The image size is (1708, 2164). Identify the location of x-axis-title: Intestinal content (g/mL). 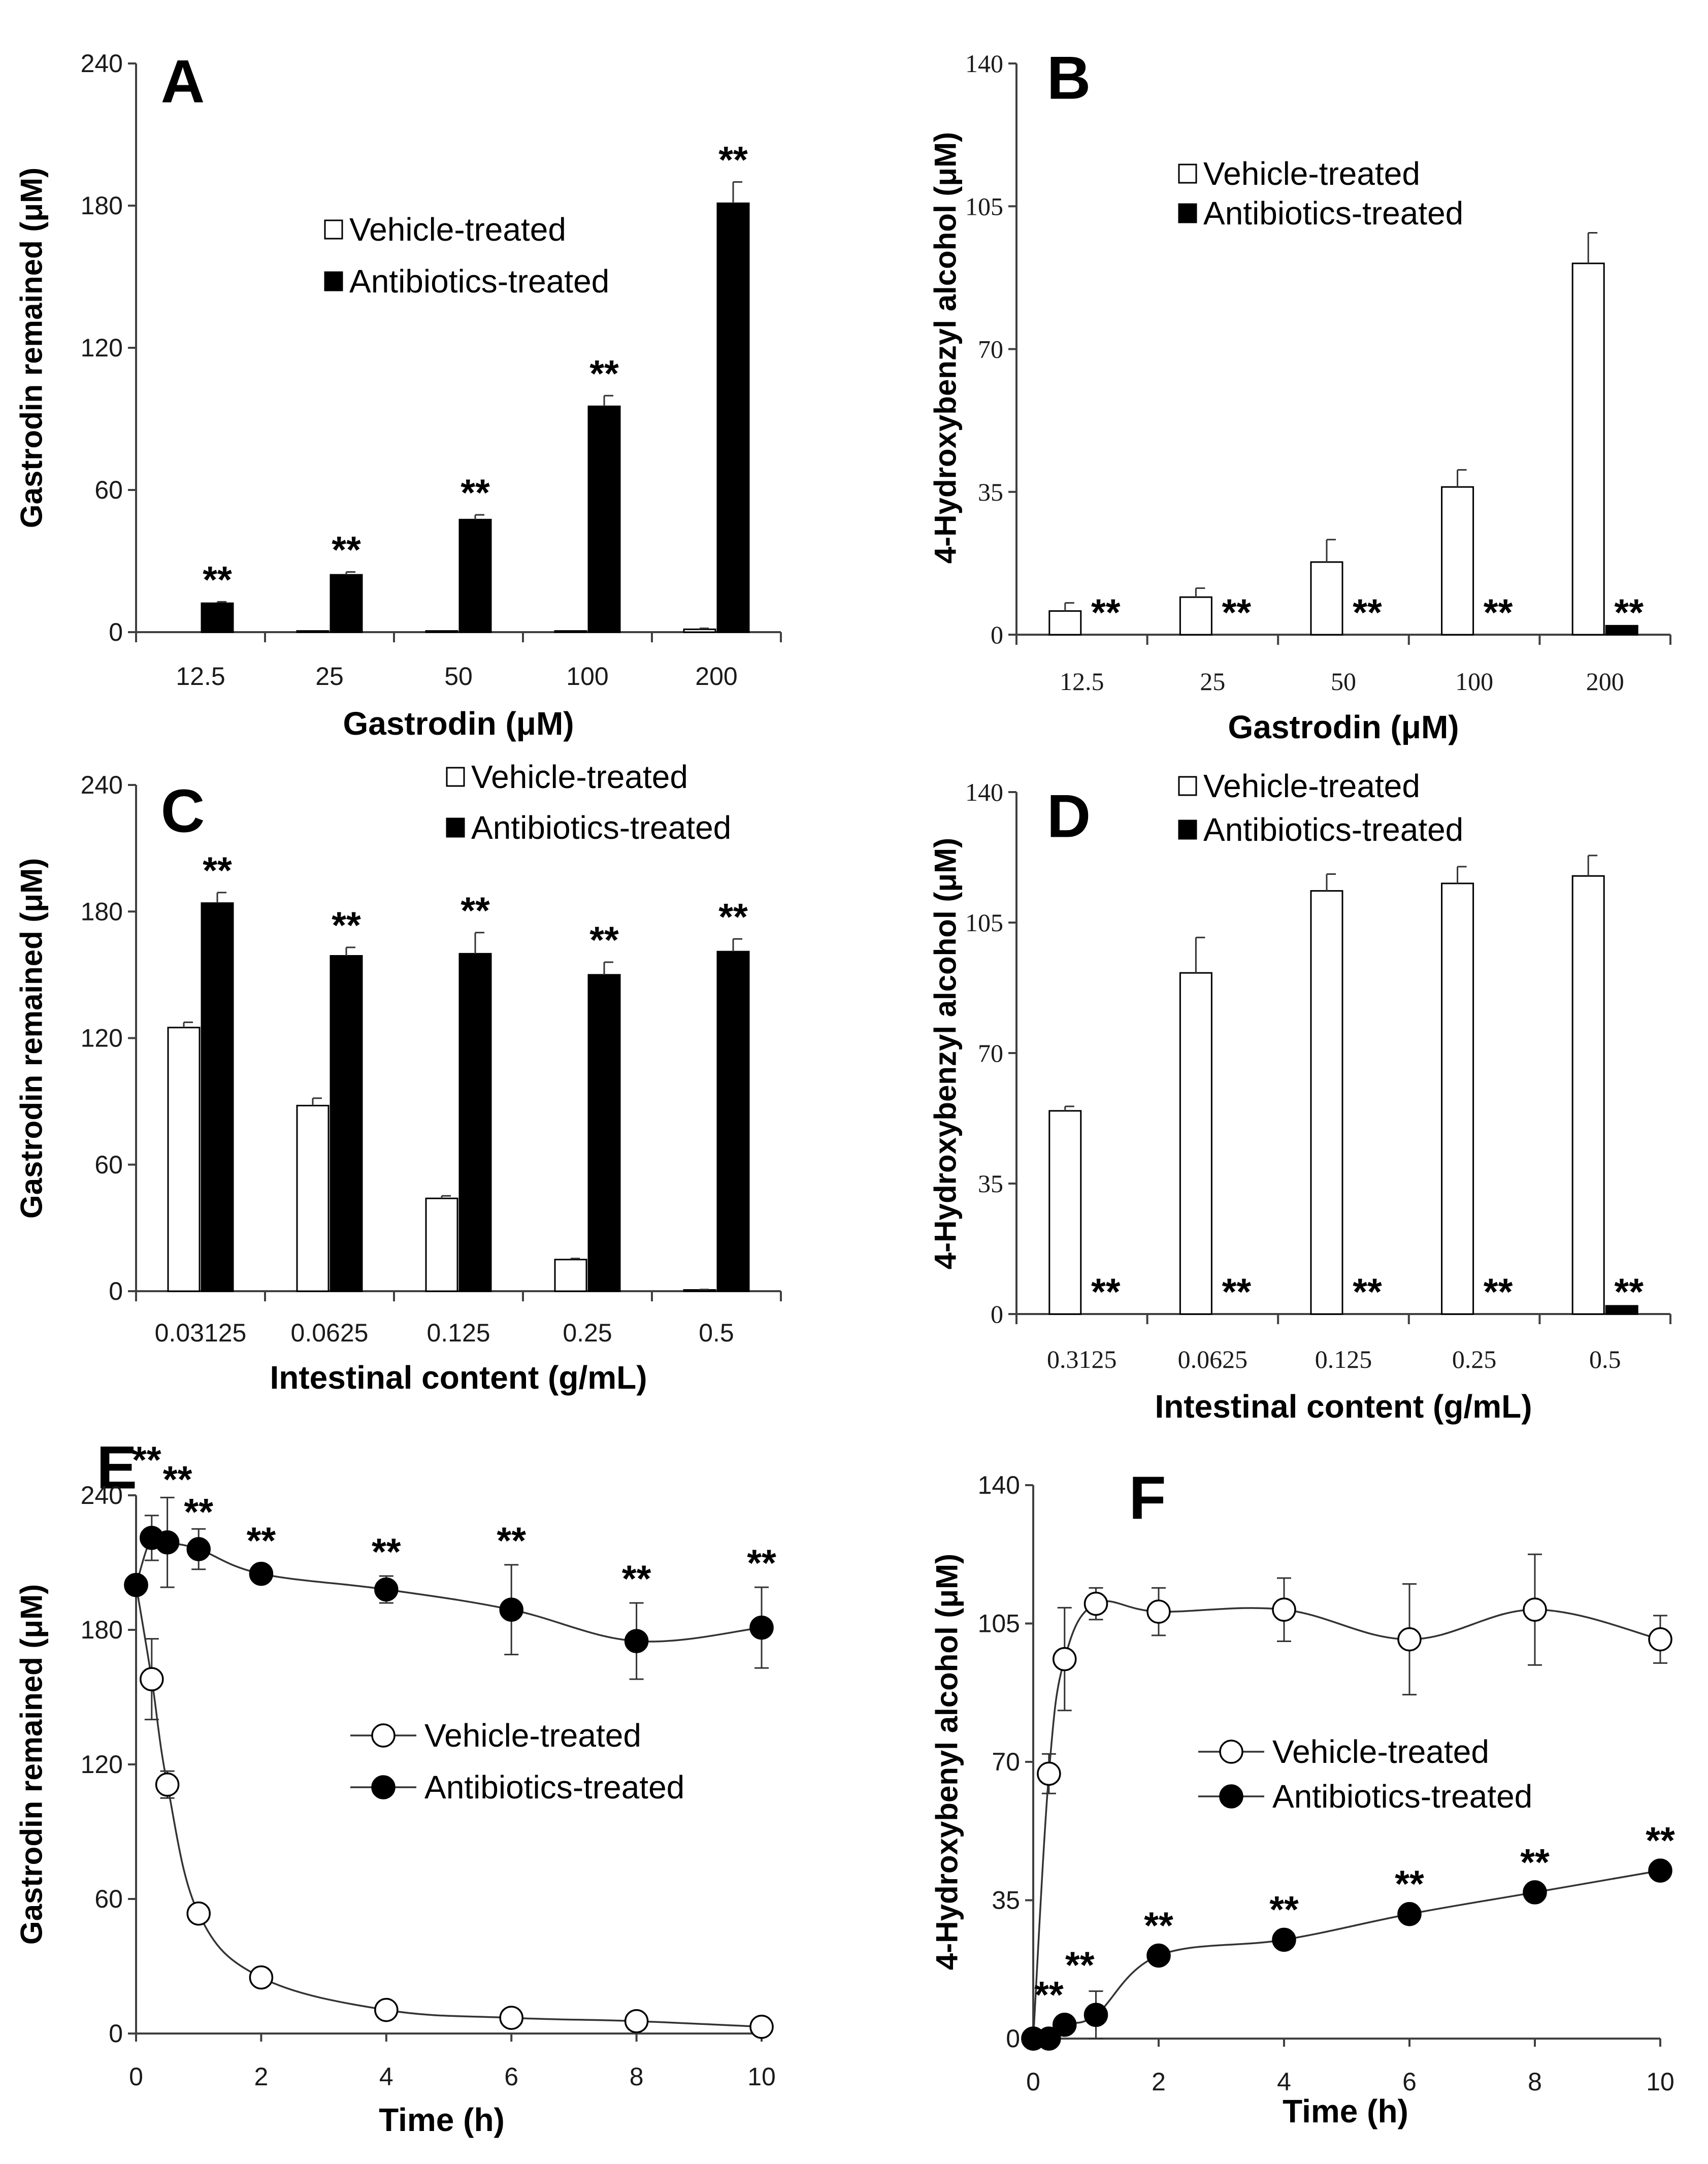
(1343, 1406).